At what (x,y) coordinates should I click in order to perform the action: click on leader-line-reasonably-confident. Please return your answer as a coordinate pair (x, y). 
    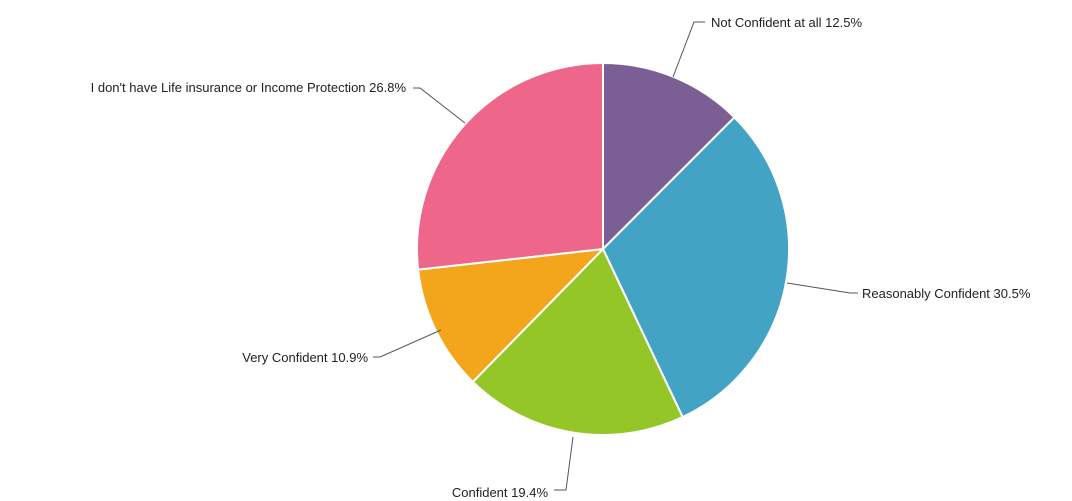
    Looking at the image, I should click on (822, 288).